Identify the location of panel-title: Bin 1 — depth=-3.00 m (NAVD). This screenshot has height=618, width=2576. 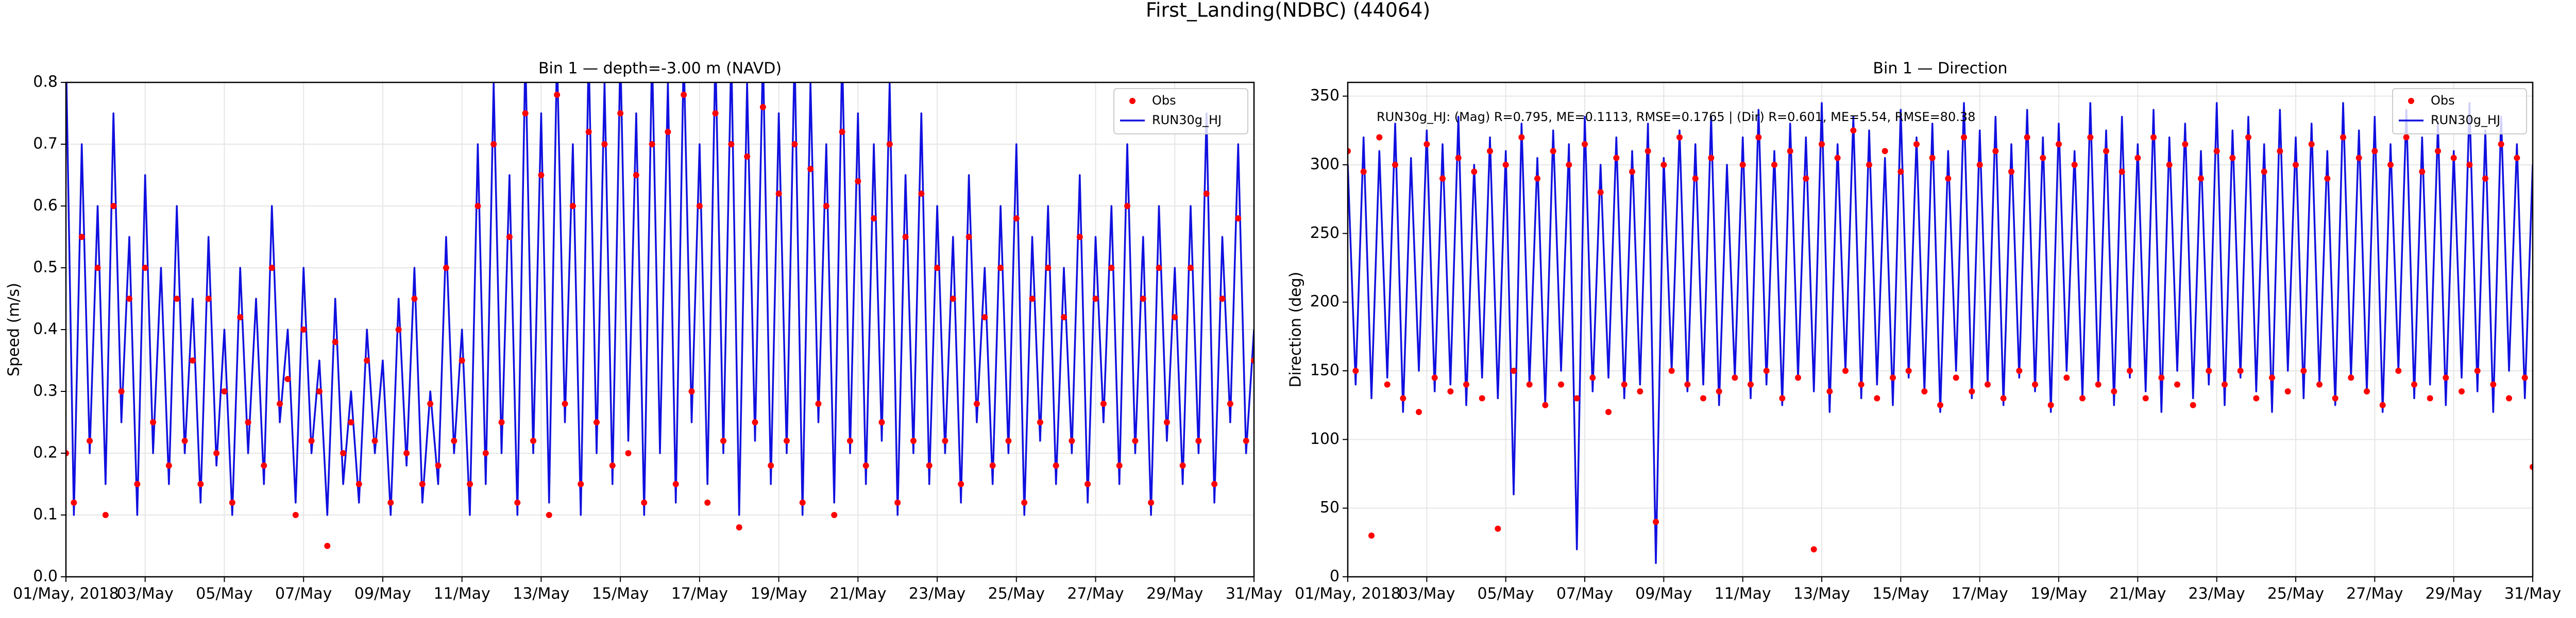
(660, 69).